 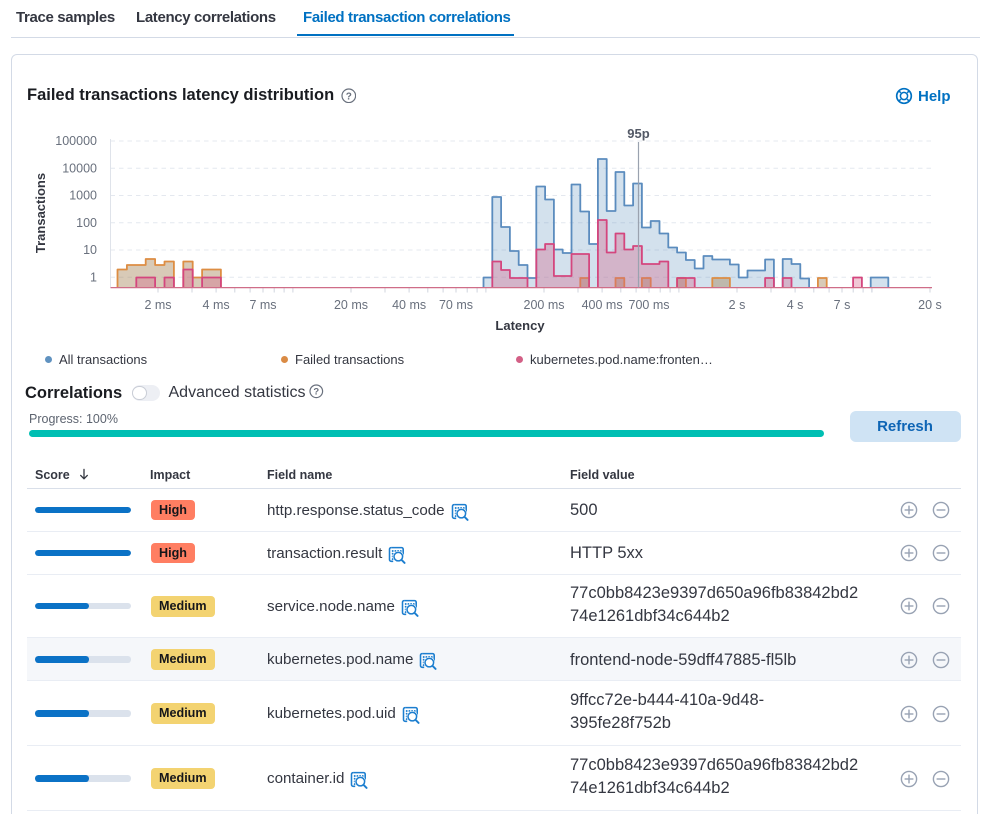 What do you see at coordinates (737, 305) in the screenshot?
I see `svg-text: 2 s` at bounding box center [737, 305].